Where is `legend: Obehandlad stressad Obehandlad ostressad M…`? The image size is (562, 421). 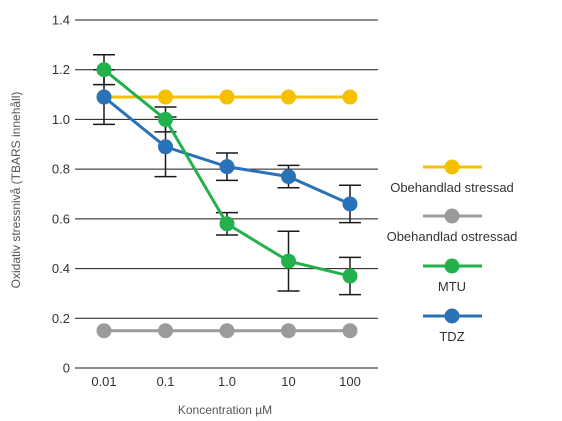 legend: Obehandlad stressad Obehandlad ostressad M… is located at coordinates (452, 251).